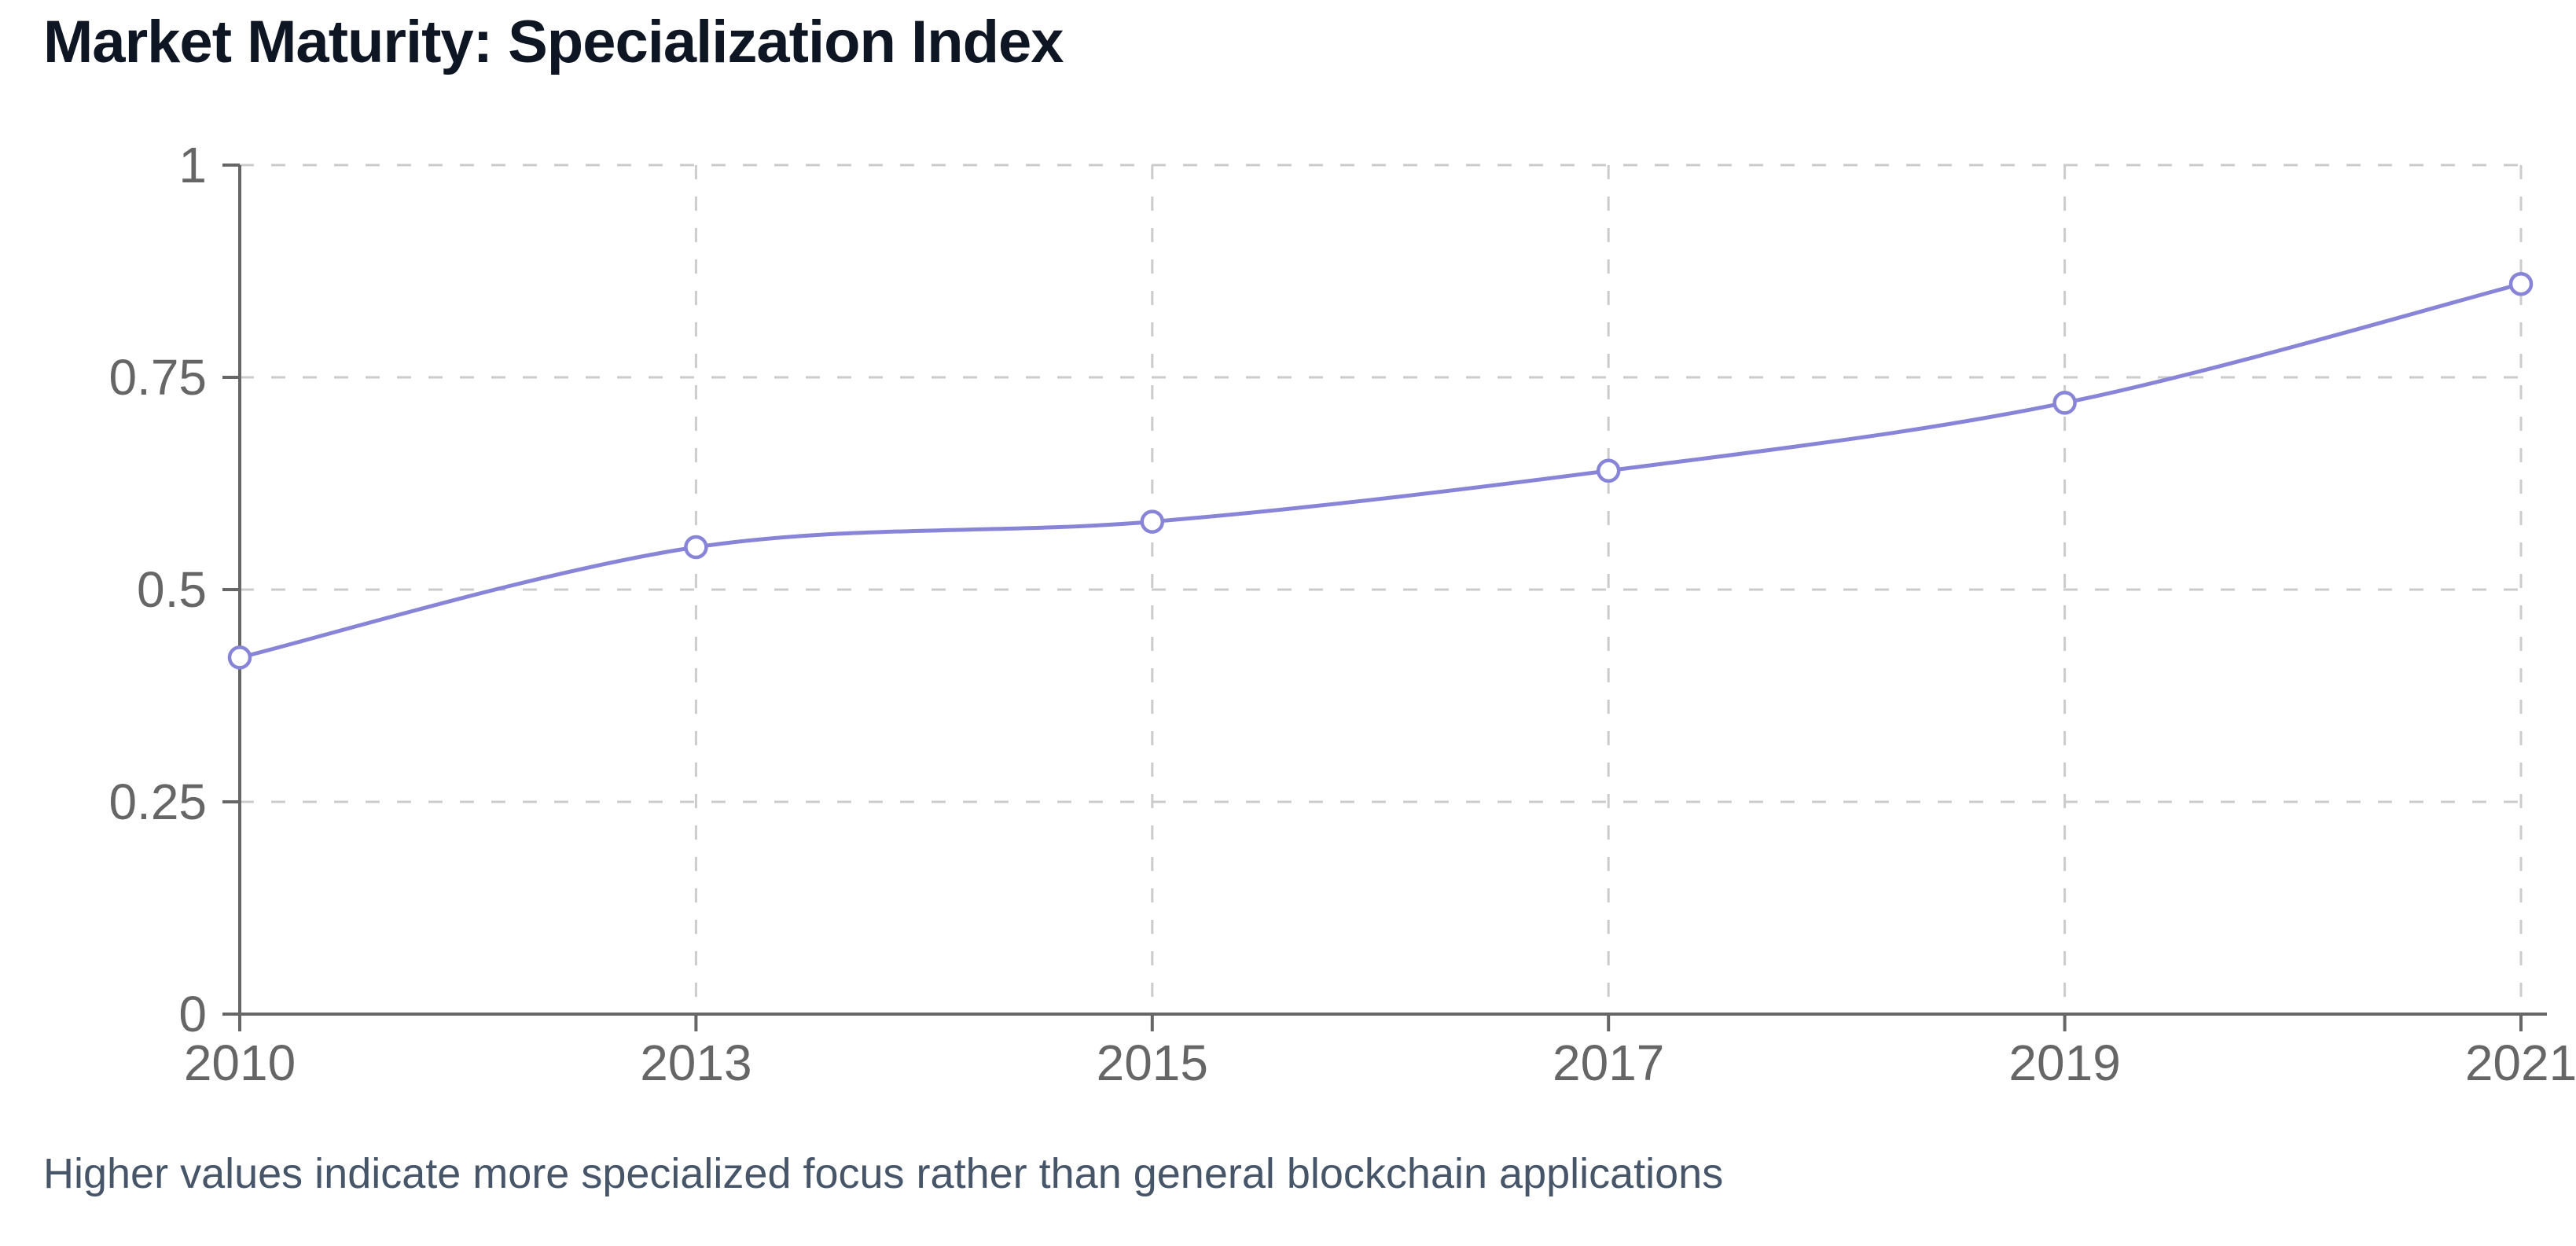  I want to click on x-tick-label: 2017, so click(1608, 1063).